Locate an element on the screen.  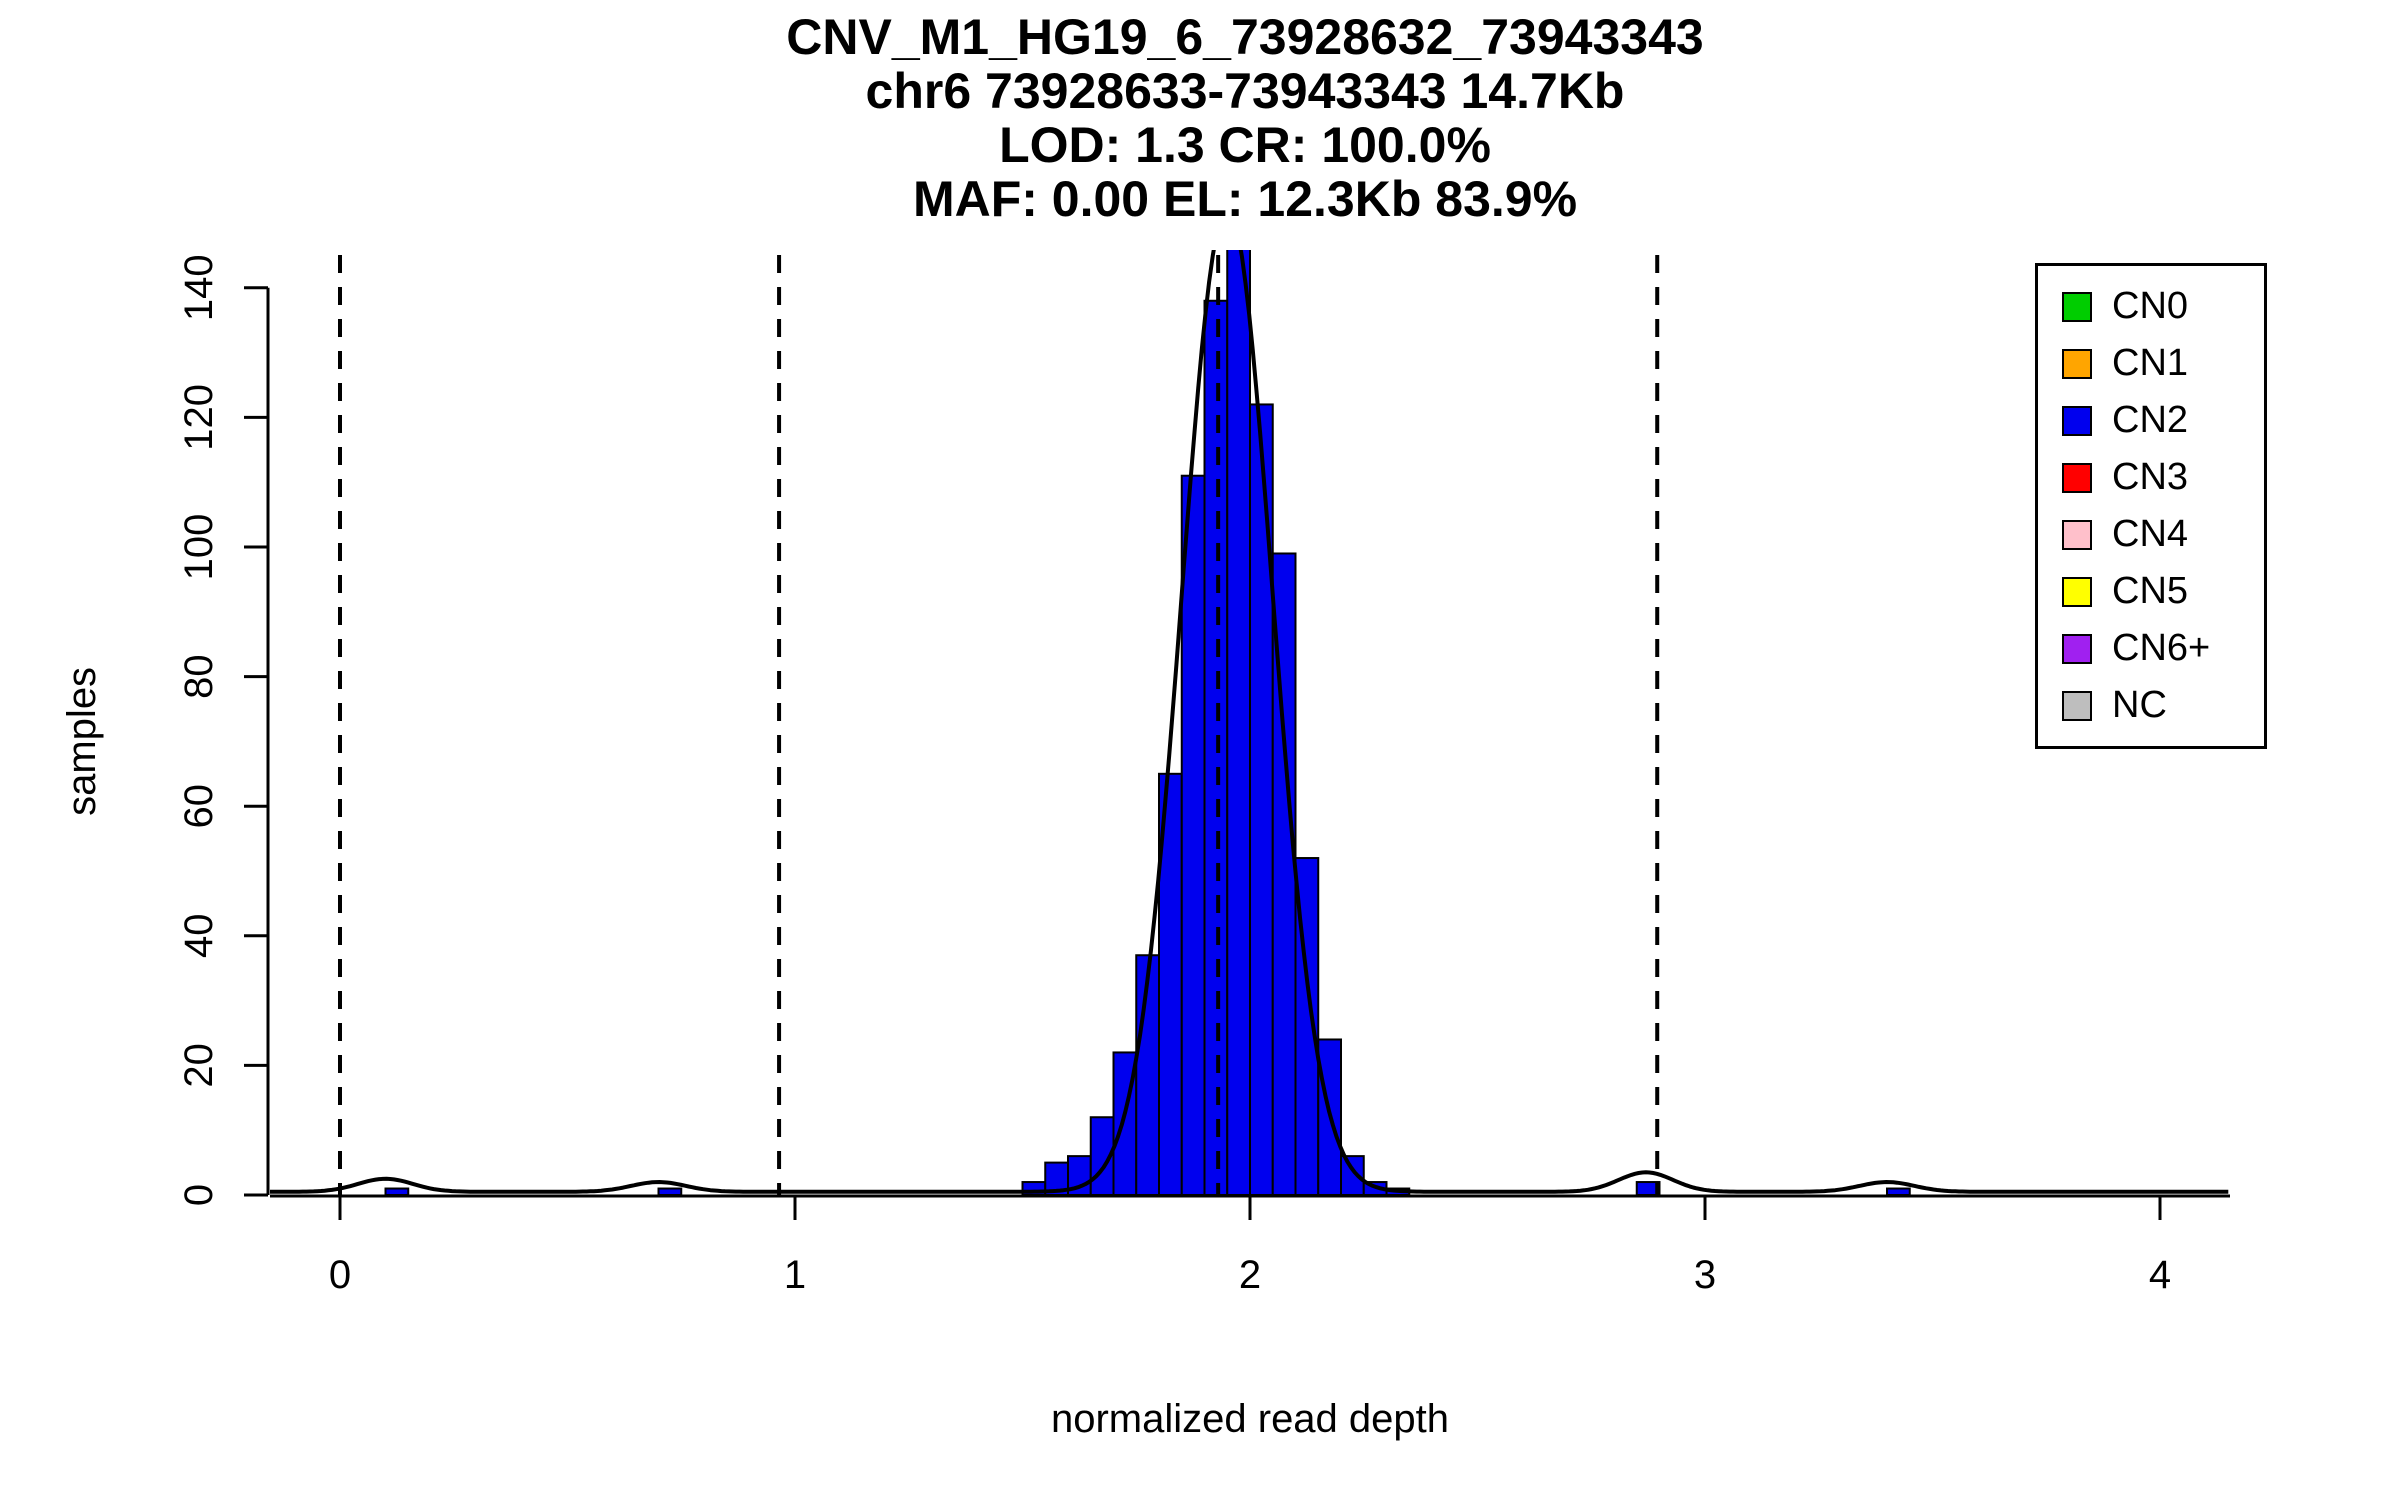
legend-item: CN3 is located at coordinates (2151, 477).